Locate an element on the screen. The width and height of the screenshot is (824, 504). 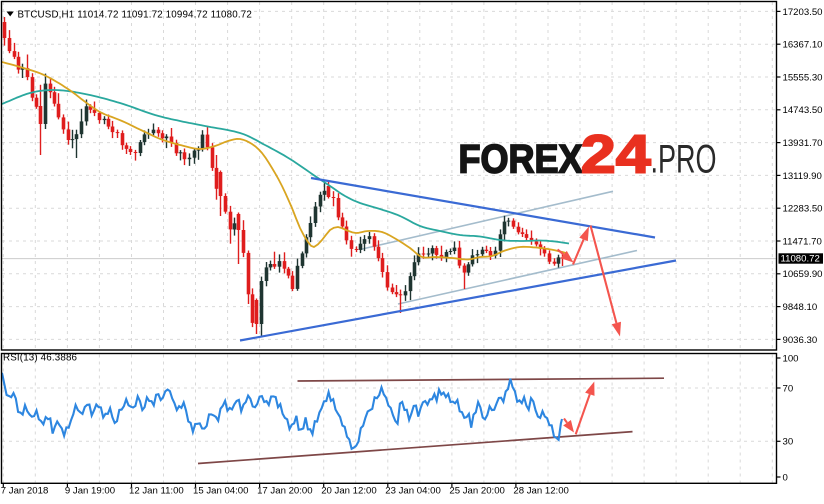
svg-text: 30 is located at coordinates (788, 442).